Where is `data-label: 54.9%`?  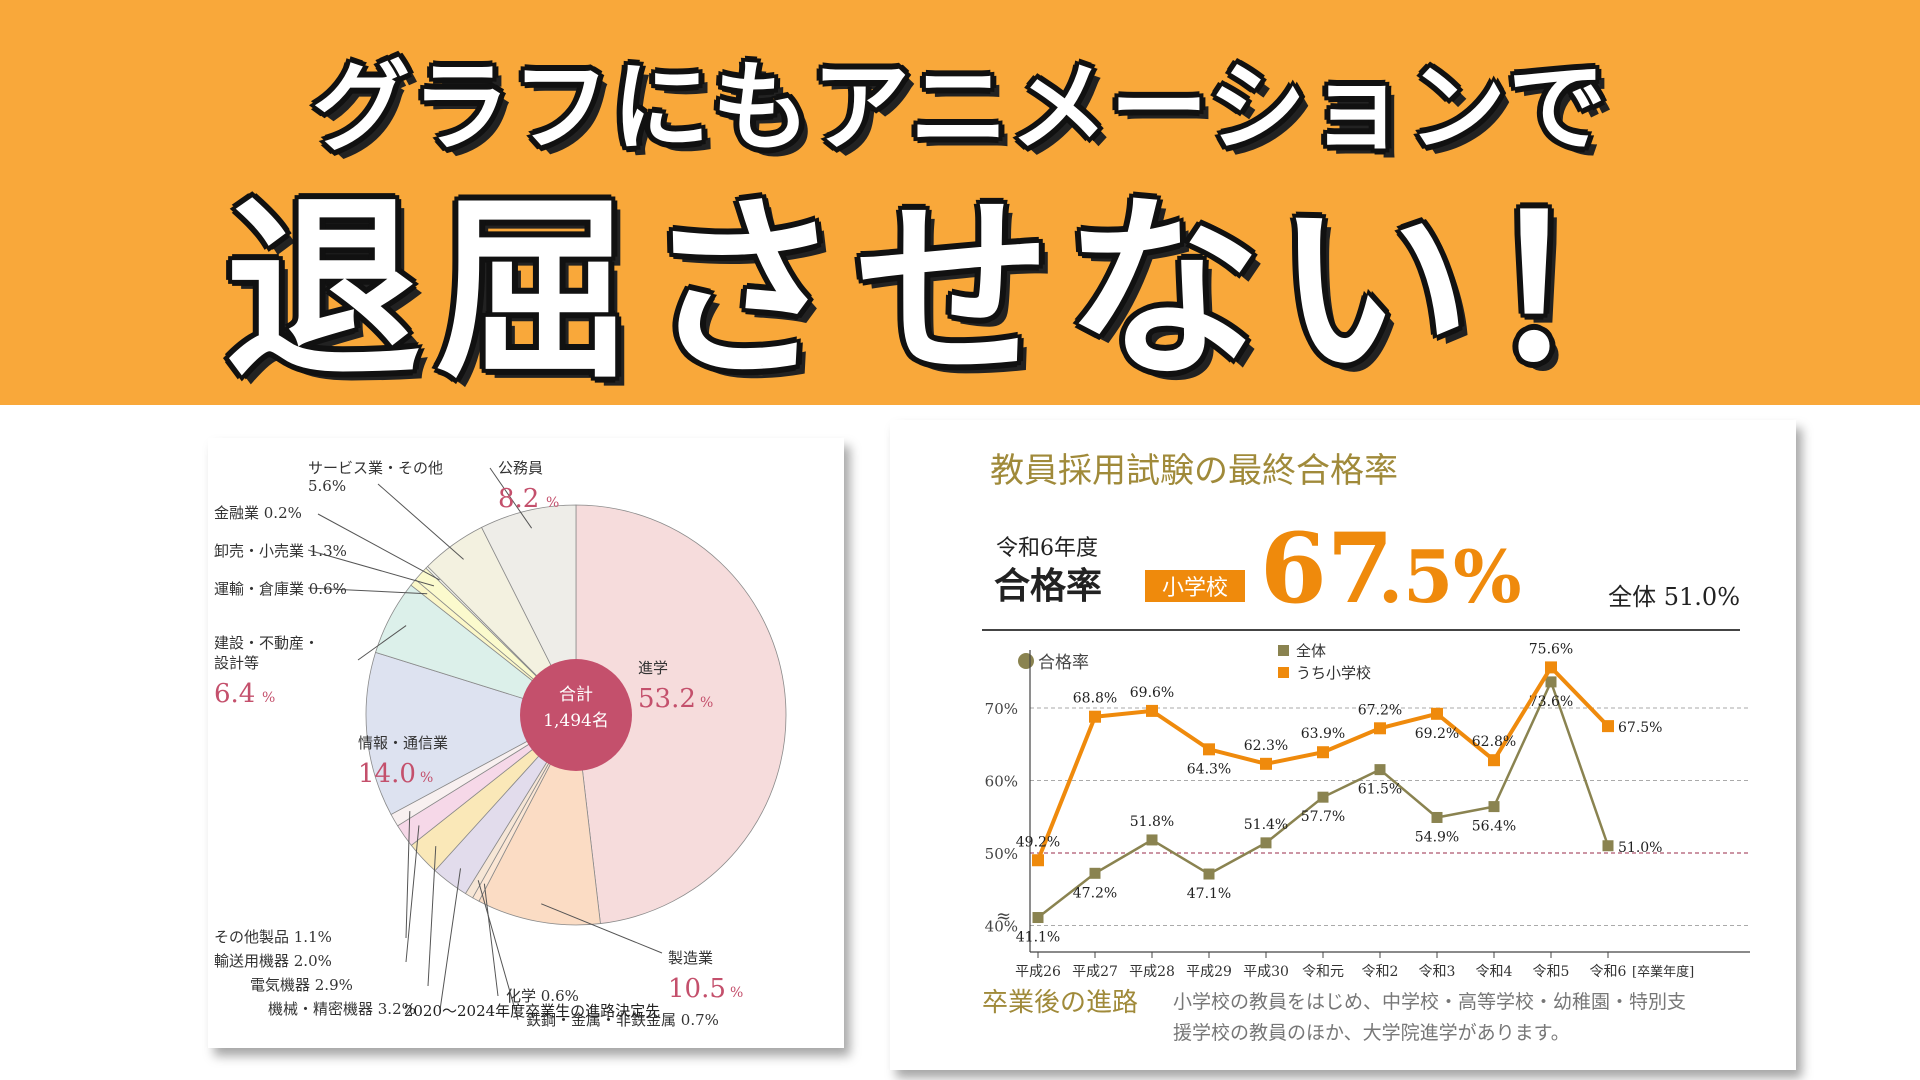 data-label: 54.9% is located at coordinates (1437, 837).